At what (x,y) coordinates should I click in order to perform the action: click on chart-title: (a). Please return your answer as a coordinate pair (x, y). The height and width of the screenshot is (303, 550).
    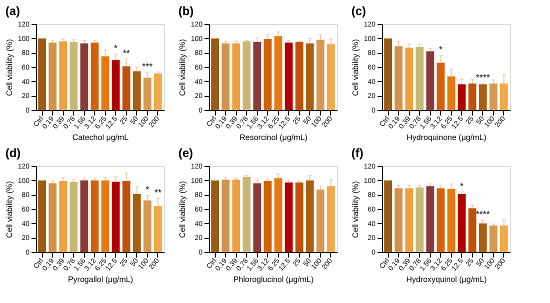
    Looking at the image, I should click on (12, 11).